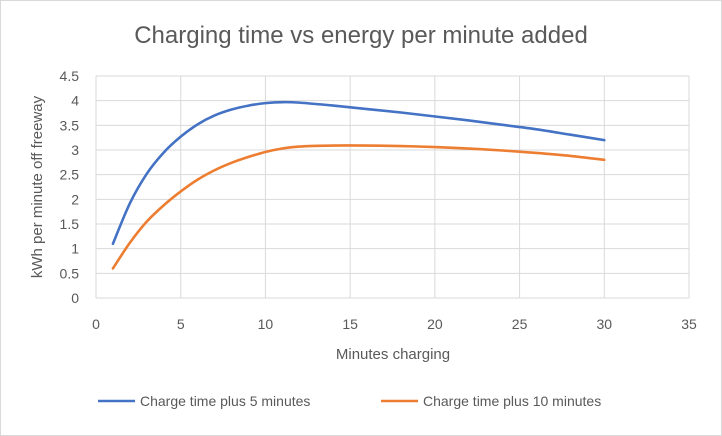 This screenshot has height=436, width=722. What do you see at coordinates (70, 224) in the screenshot?
I see `y-tick-label: 1.5` at bounding box center [70, 224].